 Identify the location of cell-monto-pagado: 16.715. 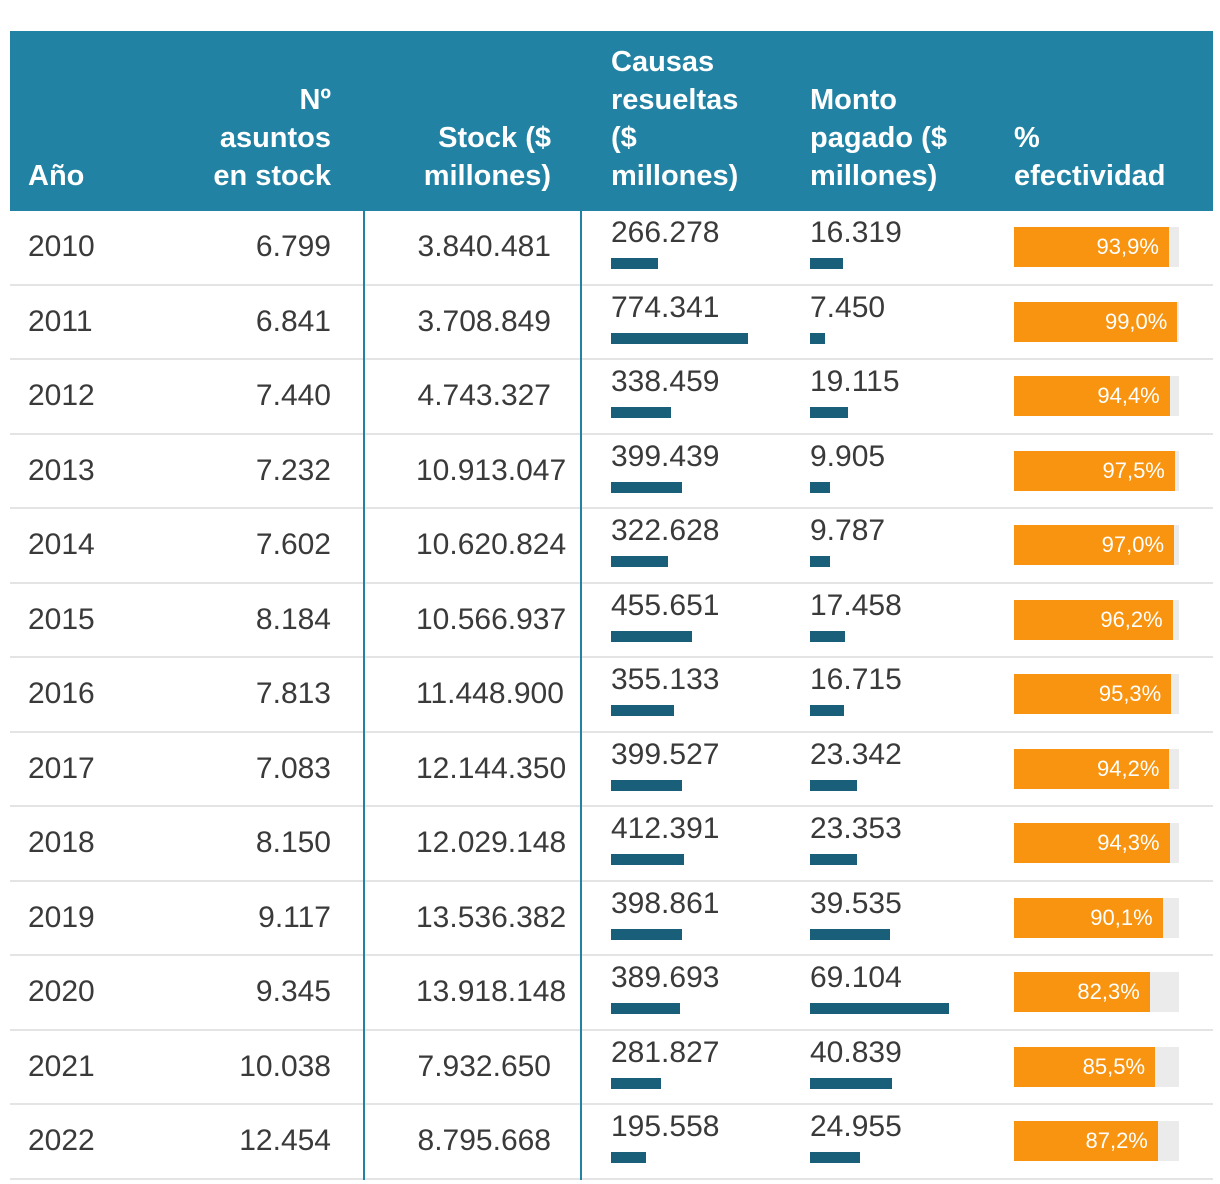
(856, 689).